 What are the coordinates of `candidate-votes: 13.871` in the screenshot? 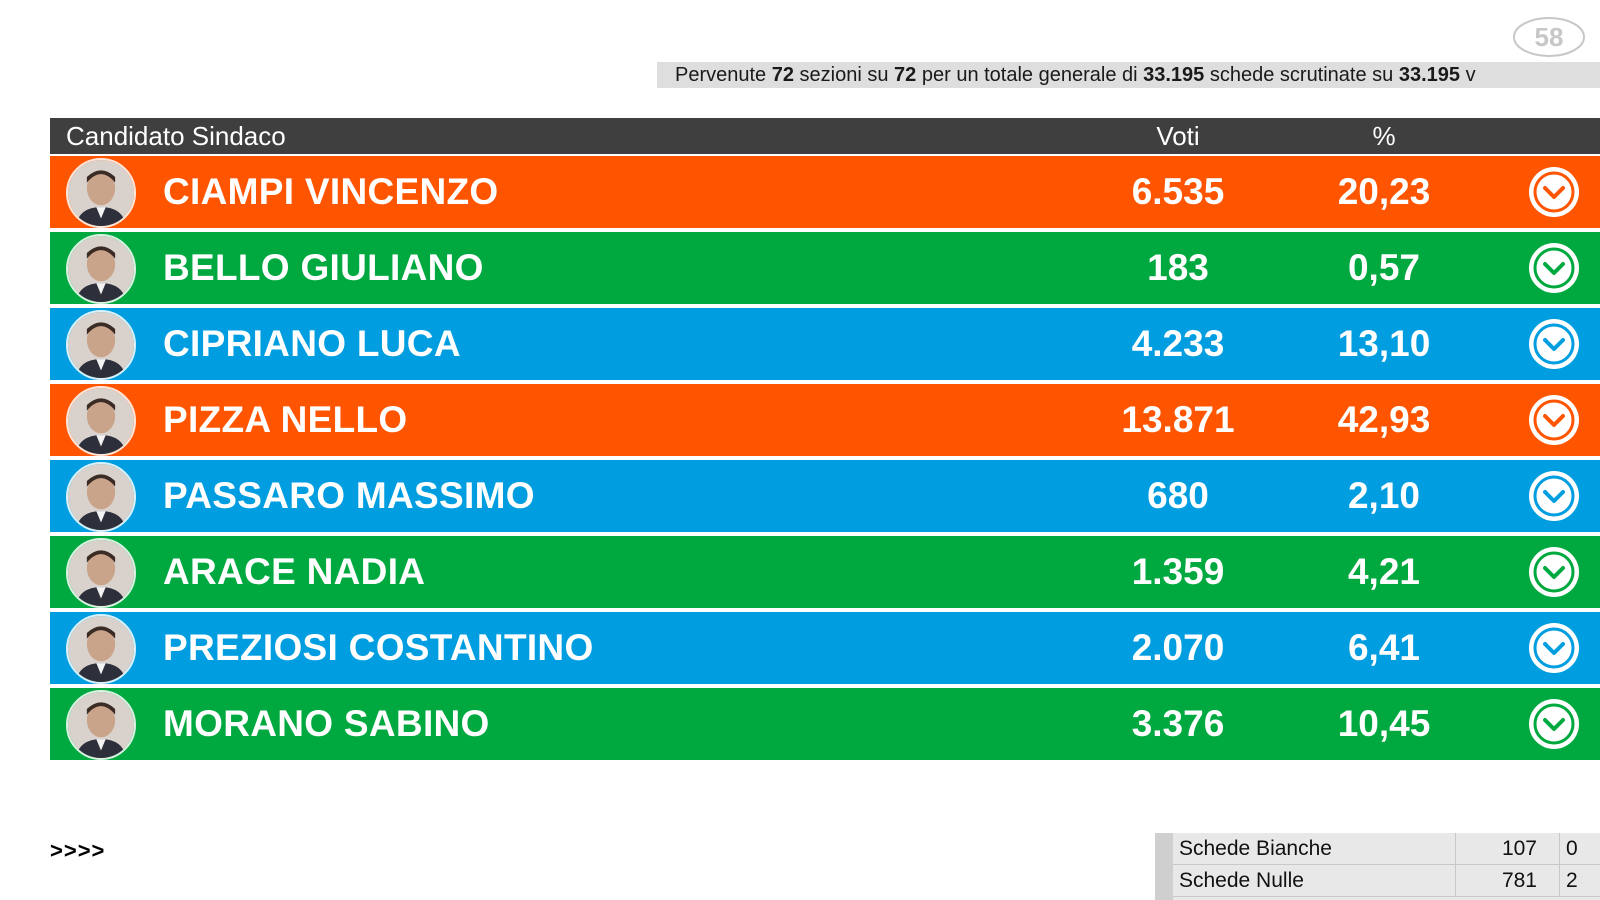 It's located at (1178, 419).